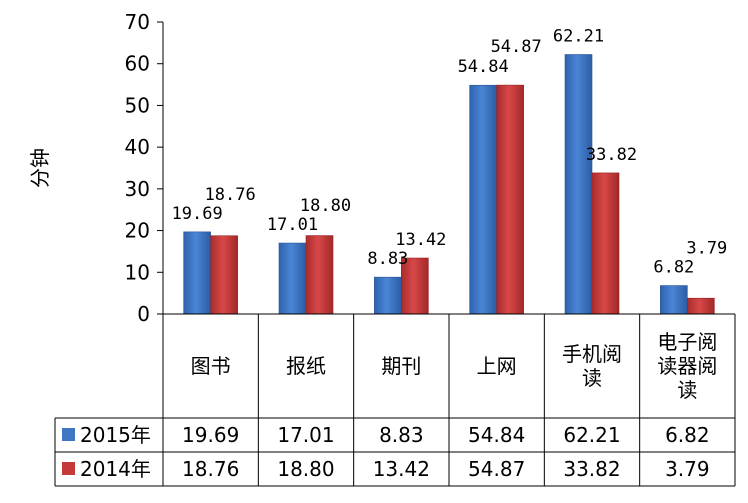 The width and height of the screenshot is (748, 503). What do you see at coordinates (210, 435) in the screenshot?
I see `table-cell-s2015-0: 19.69` at bounding box center [210, 435].